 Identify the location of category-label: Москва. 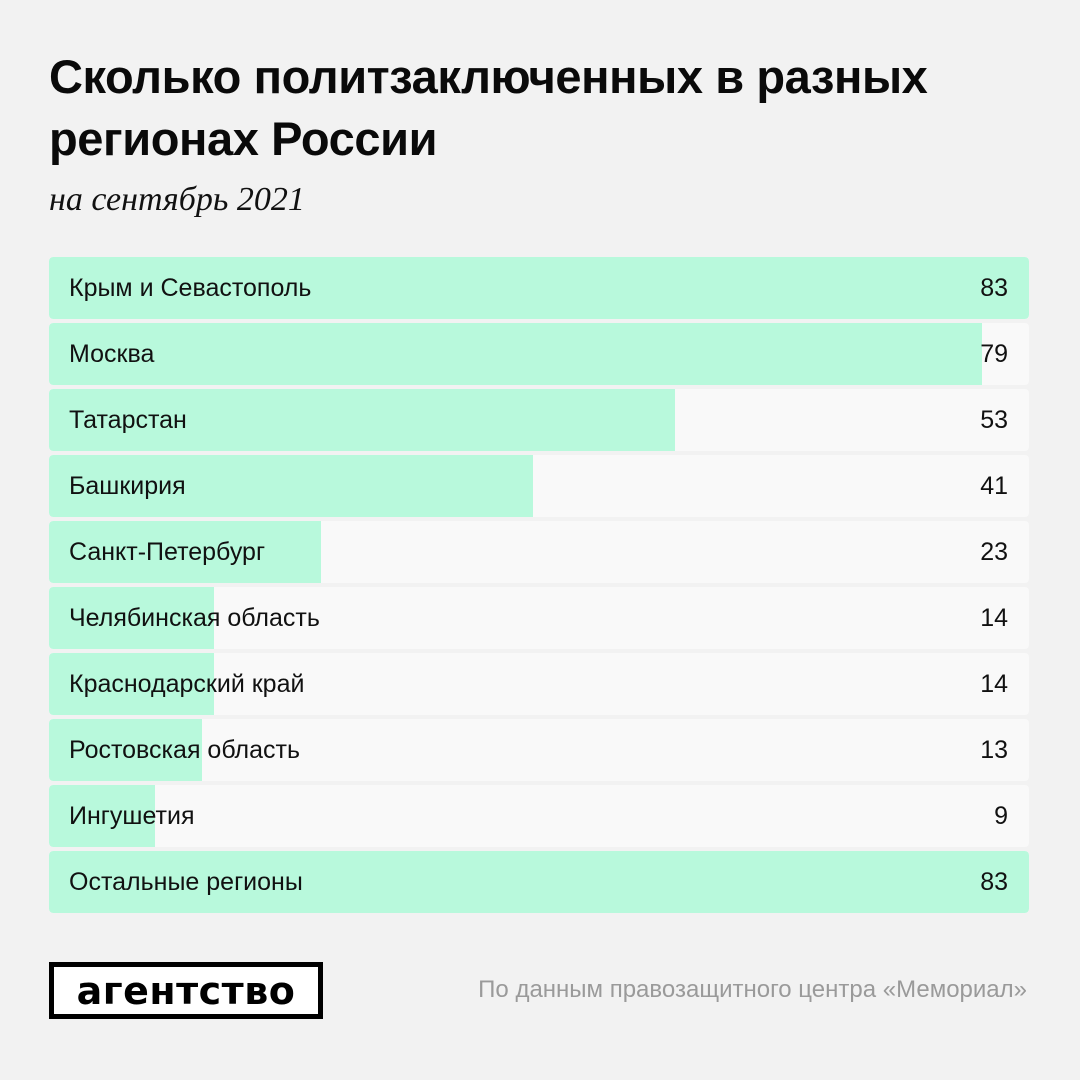
(112, 354).